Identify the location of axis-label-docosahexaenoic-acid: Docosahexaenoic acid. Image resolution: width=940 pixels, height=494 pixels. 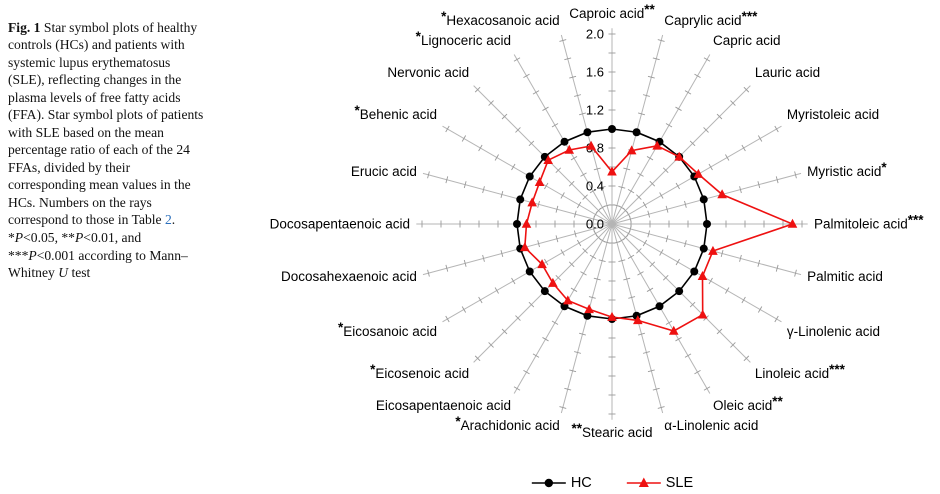
(349, 276).